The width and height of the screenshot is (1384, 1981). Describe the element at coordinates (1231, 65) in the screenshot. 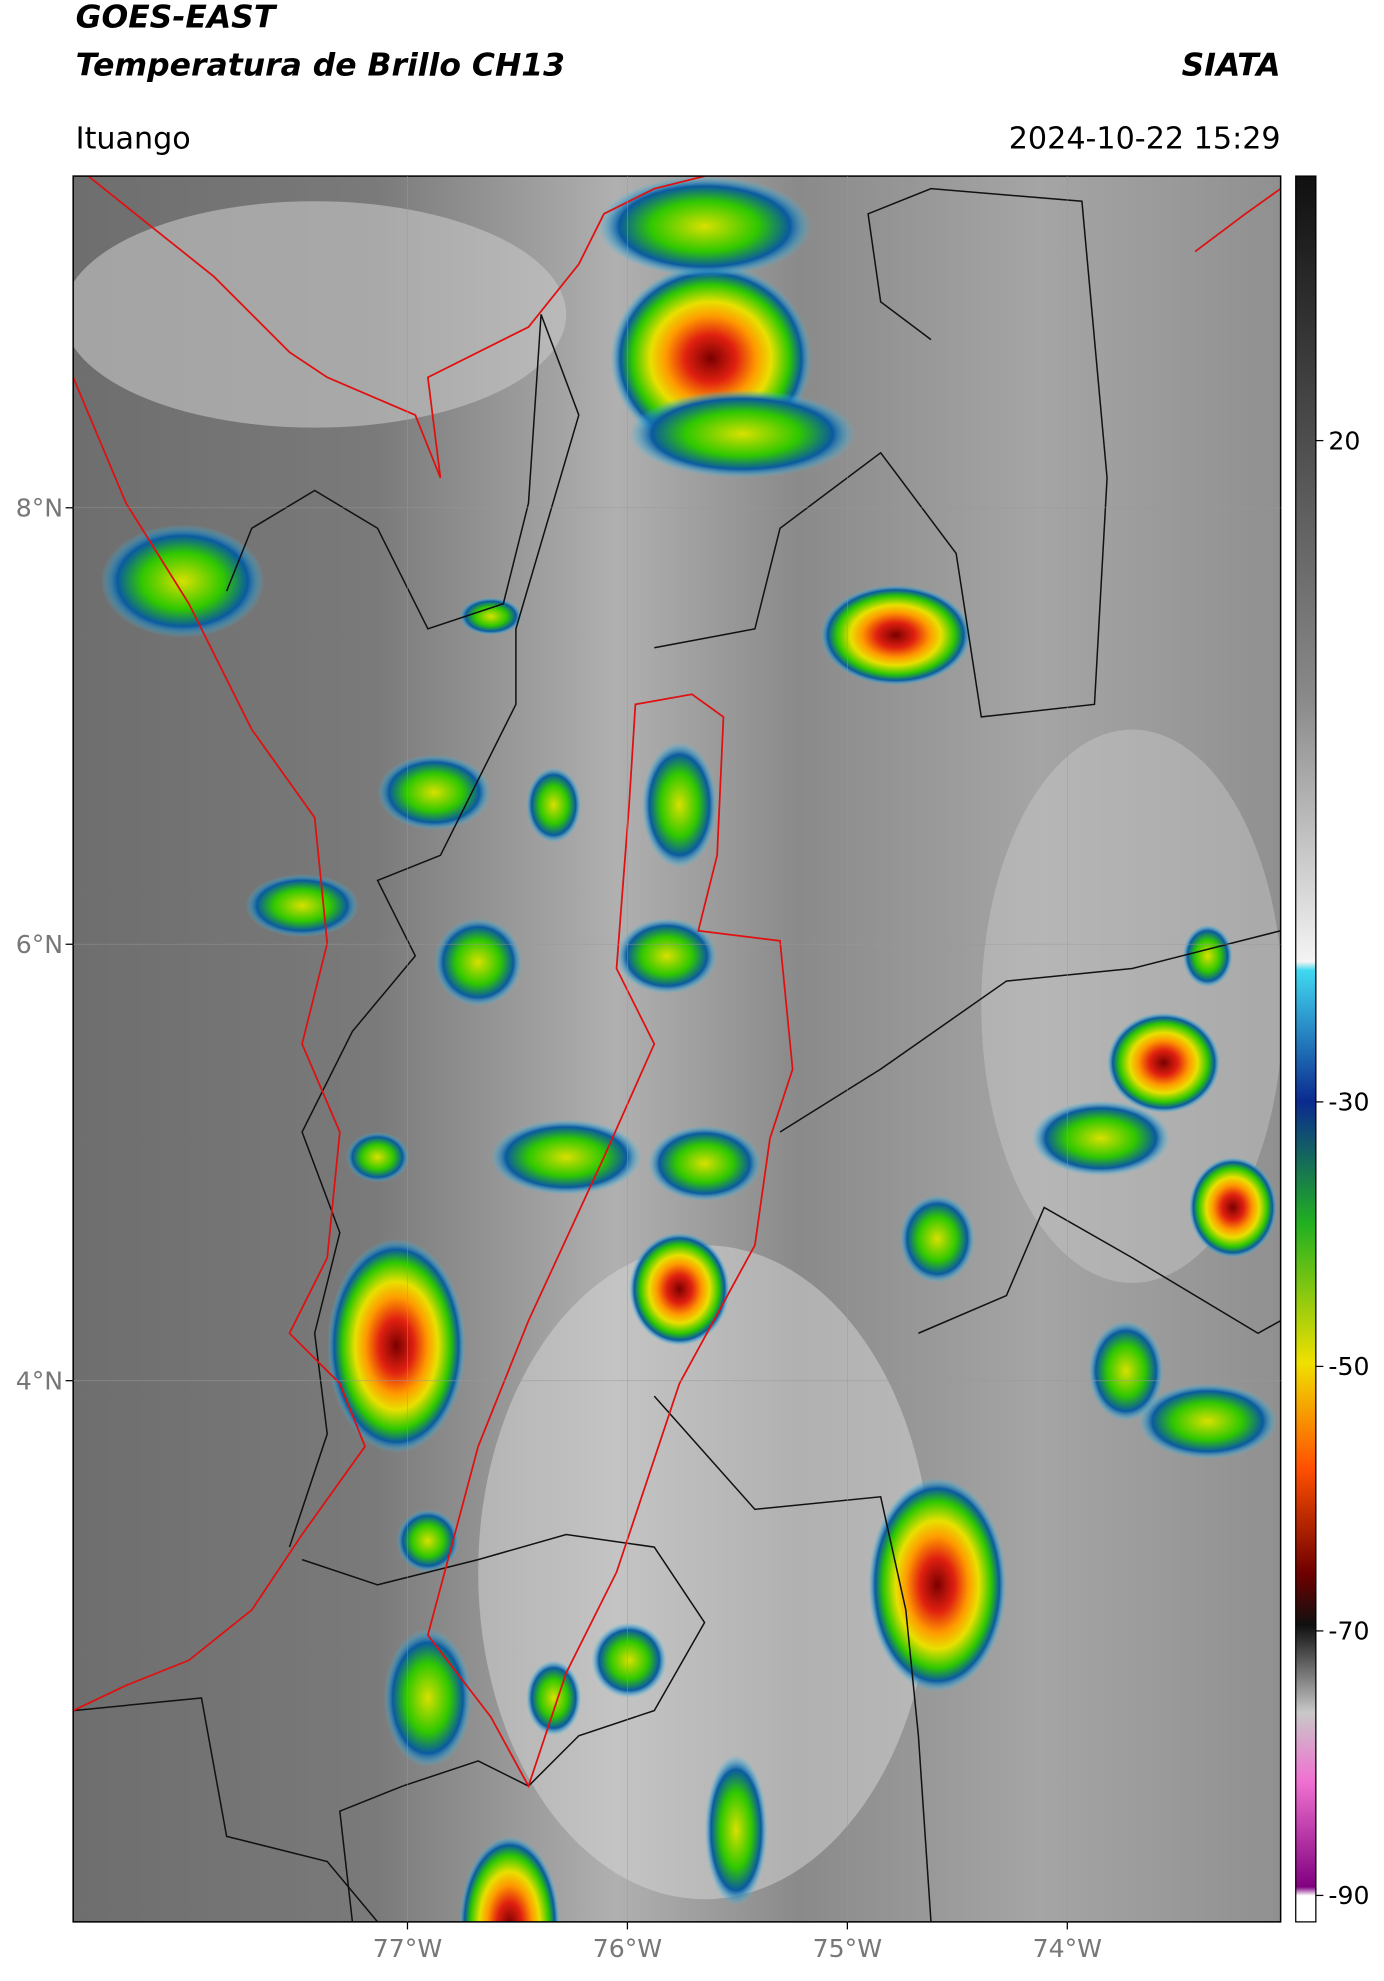

I see `source: SIATA` at that location.